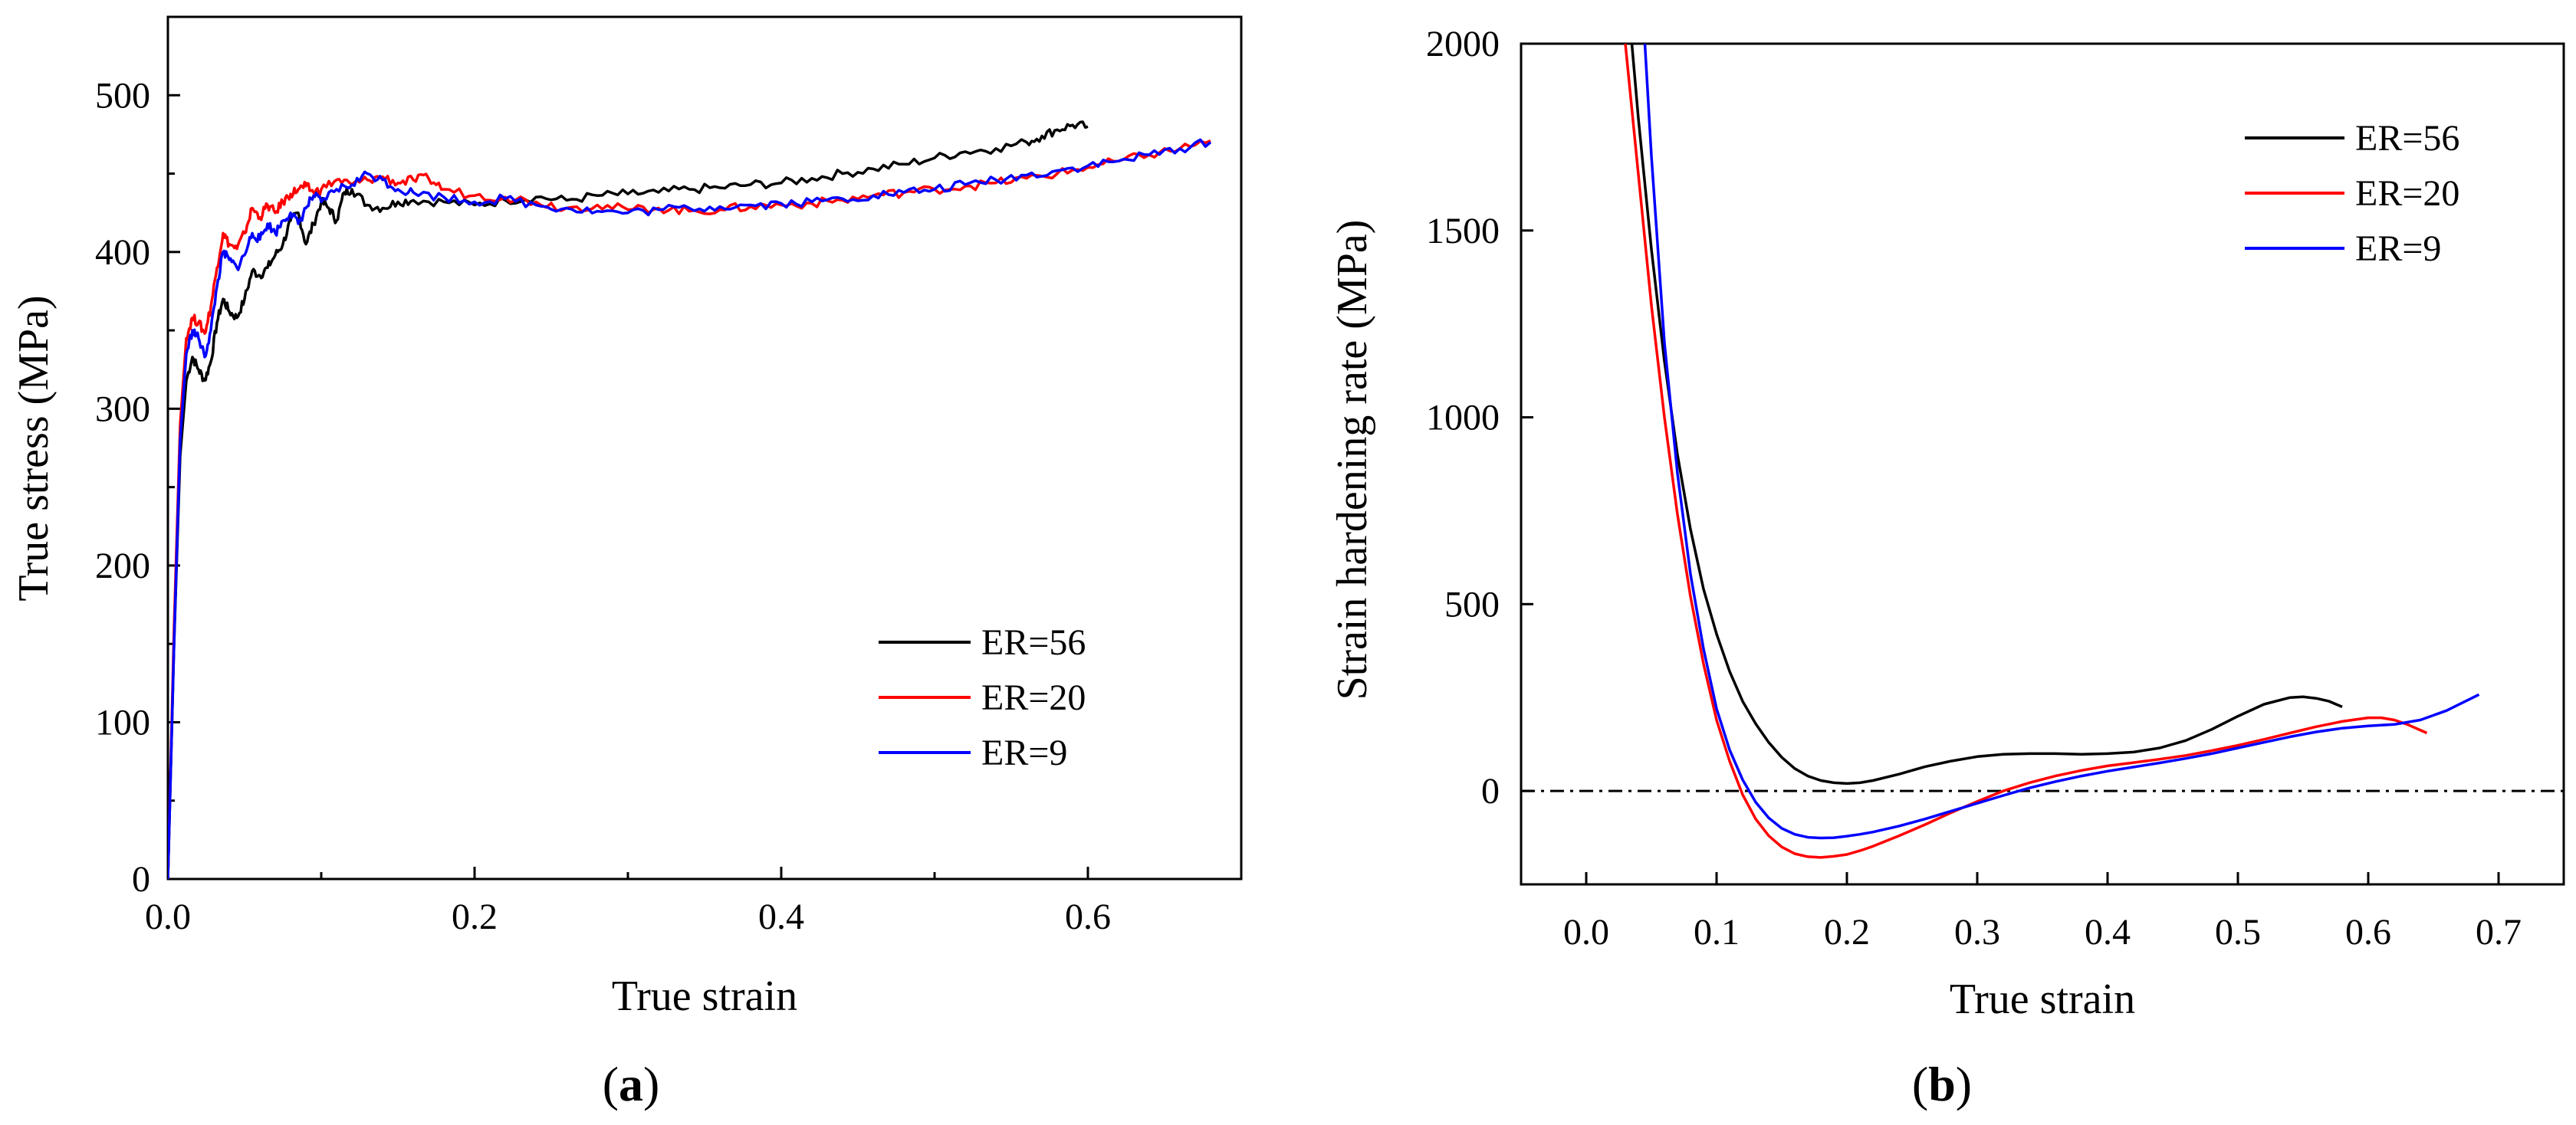  What do you see at coordinates (123, 723) in the screenshot?
I see `panel-a-y-tick-label: 100` at bounding box center [123, 723].